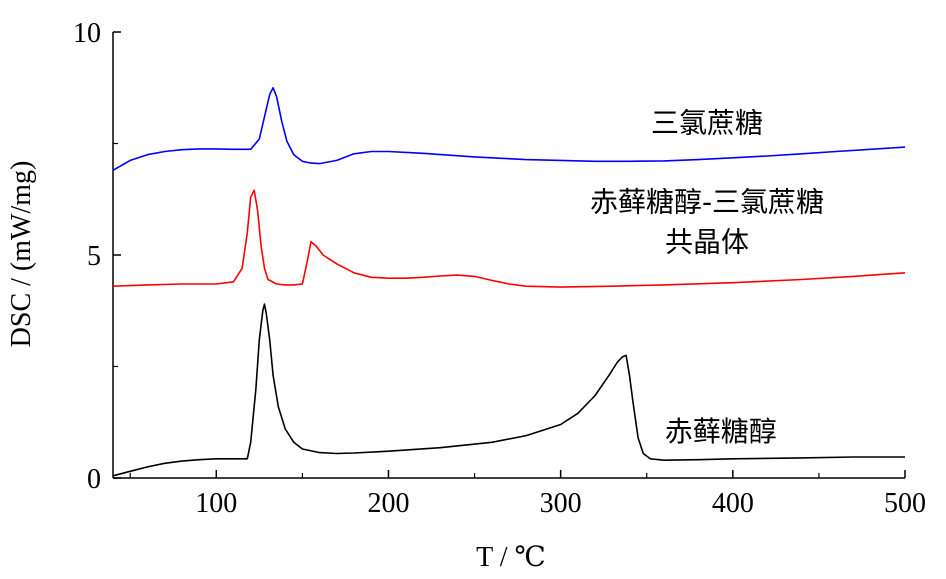 The width and height of the screenshot is (946, 579). Describe the element at coordinates (707, 122) in the screenshot. I see `series-label-0: 三氯蔗糖` at that location.